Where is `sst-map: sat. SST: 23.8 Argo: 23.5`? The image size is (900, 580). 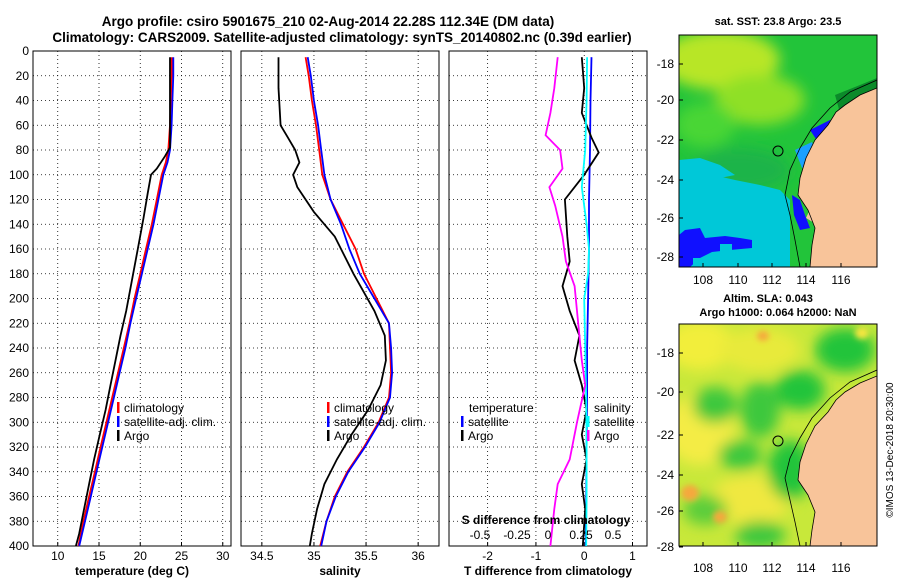 sst-map: sat. SST: 23.8 Argo: 23.5 is located at coordinates (778, 142).